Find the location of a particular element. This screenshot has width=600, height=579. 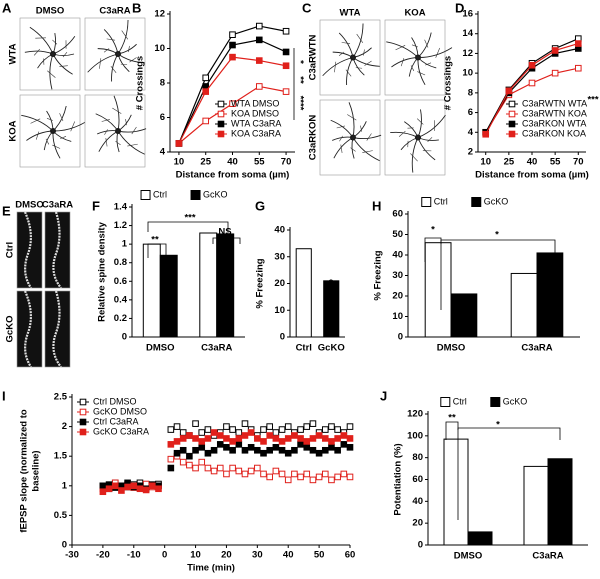

x-tick-label: 50 is located at coordinates (319, 555).